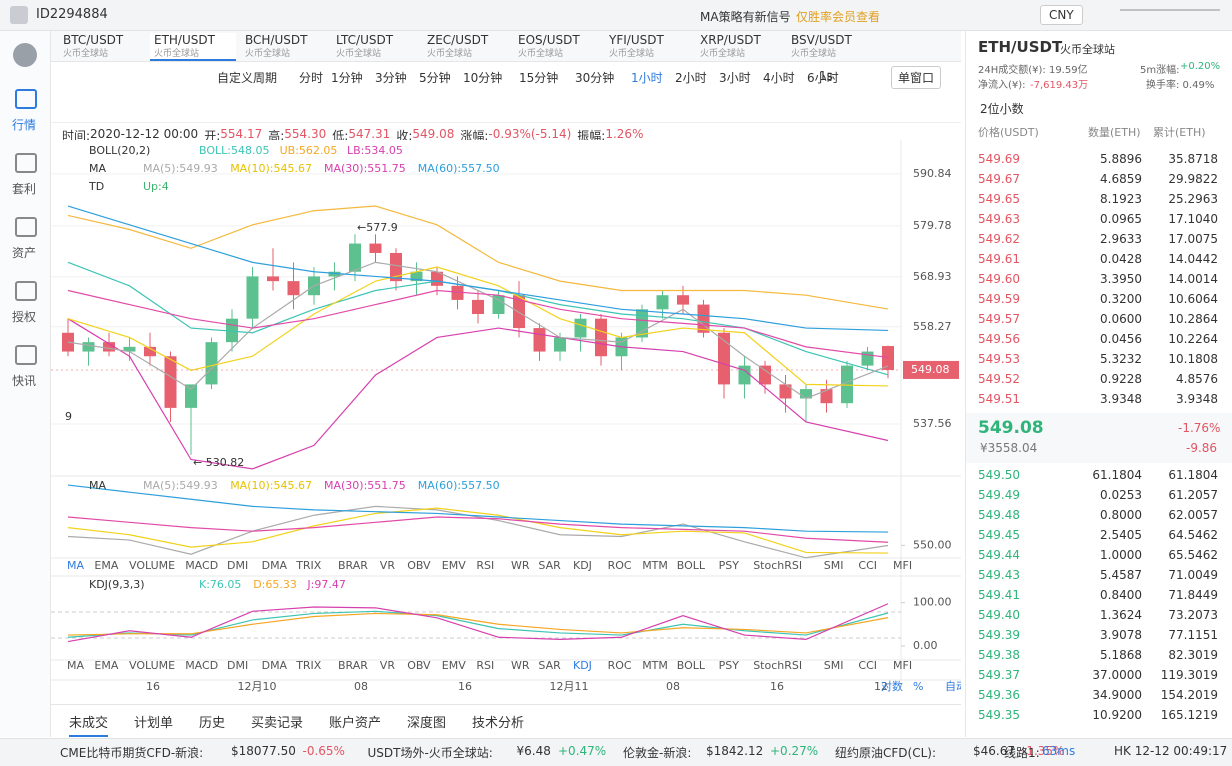  What do you see at coordinates (830, 46) in the screenshot?
I see `tab: BSV/USDT 火币全球站` at bounding box center [830, 46].